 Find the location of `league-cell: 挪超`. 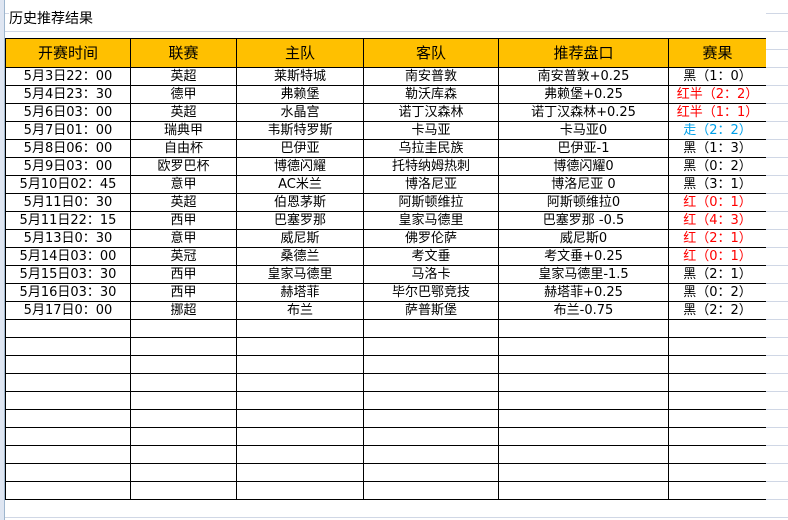

league-cell: 挪超 is located at coordinates (183, 310).